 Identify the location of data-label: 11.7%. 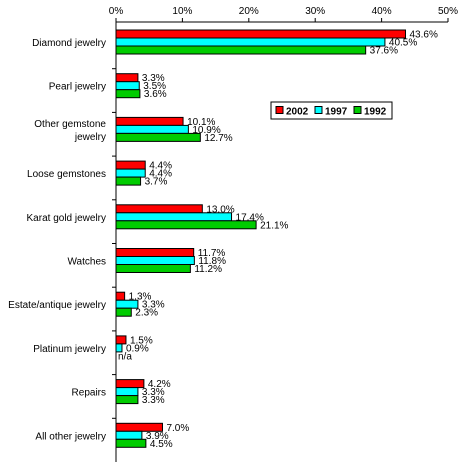
(212, 253).